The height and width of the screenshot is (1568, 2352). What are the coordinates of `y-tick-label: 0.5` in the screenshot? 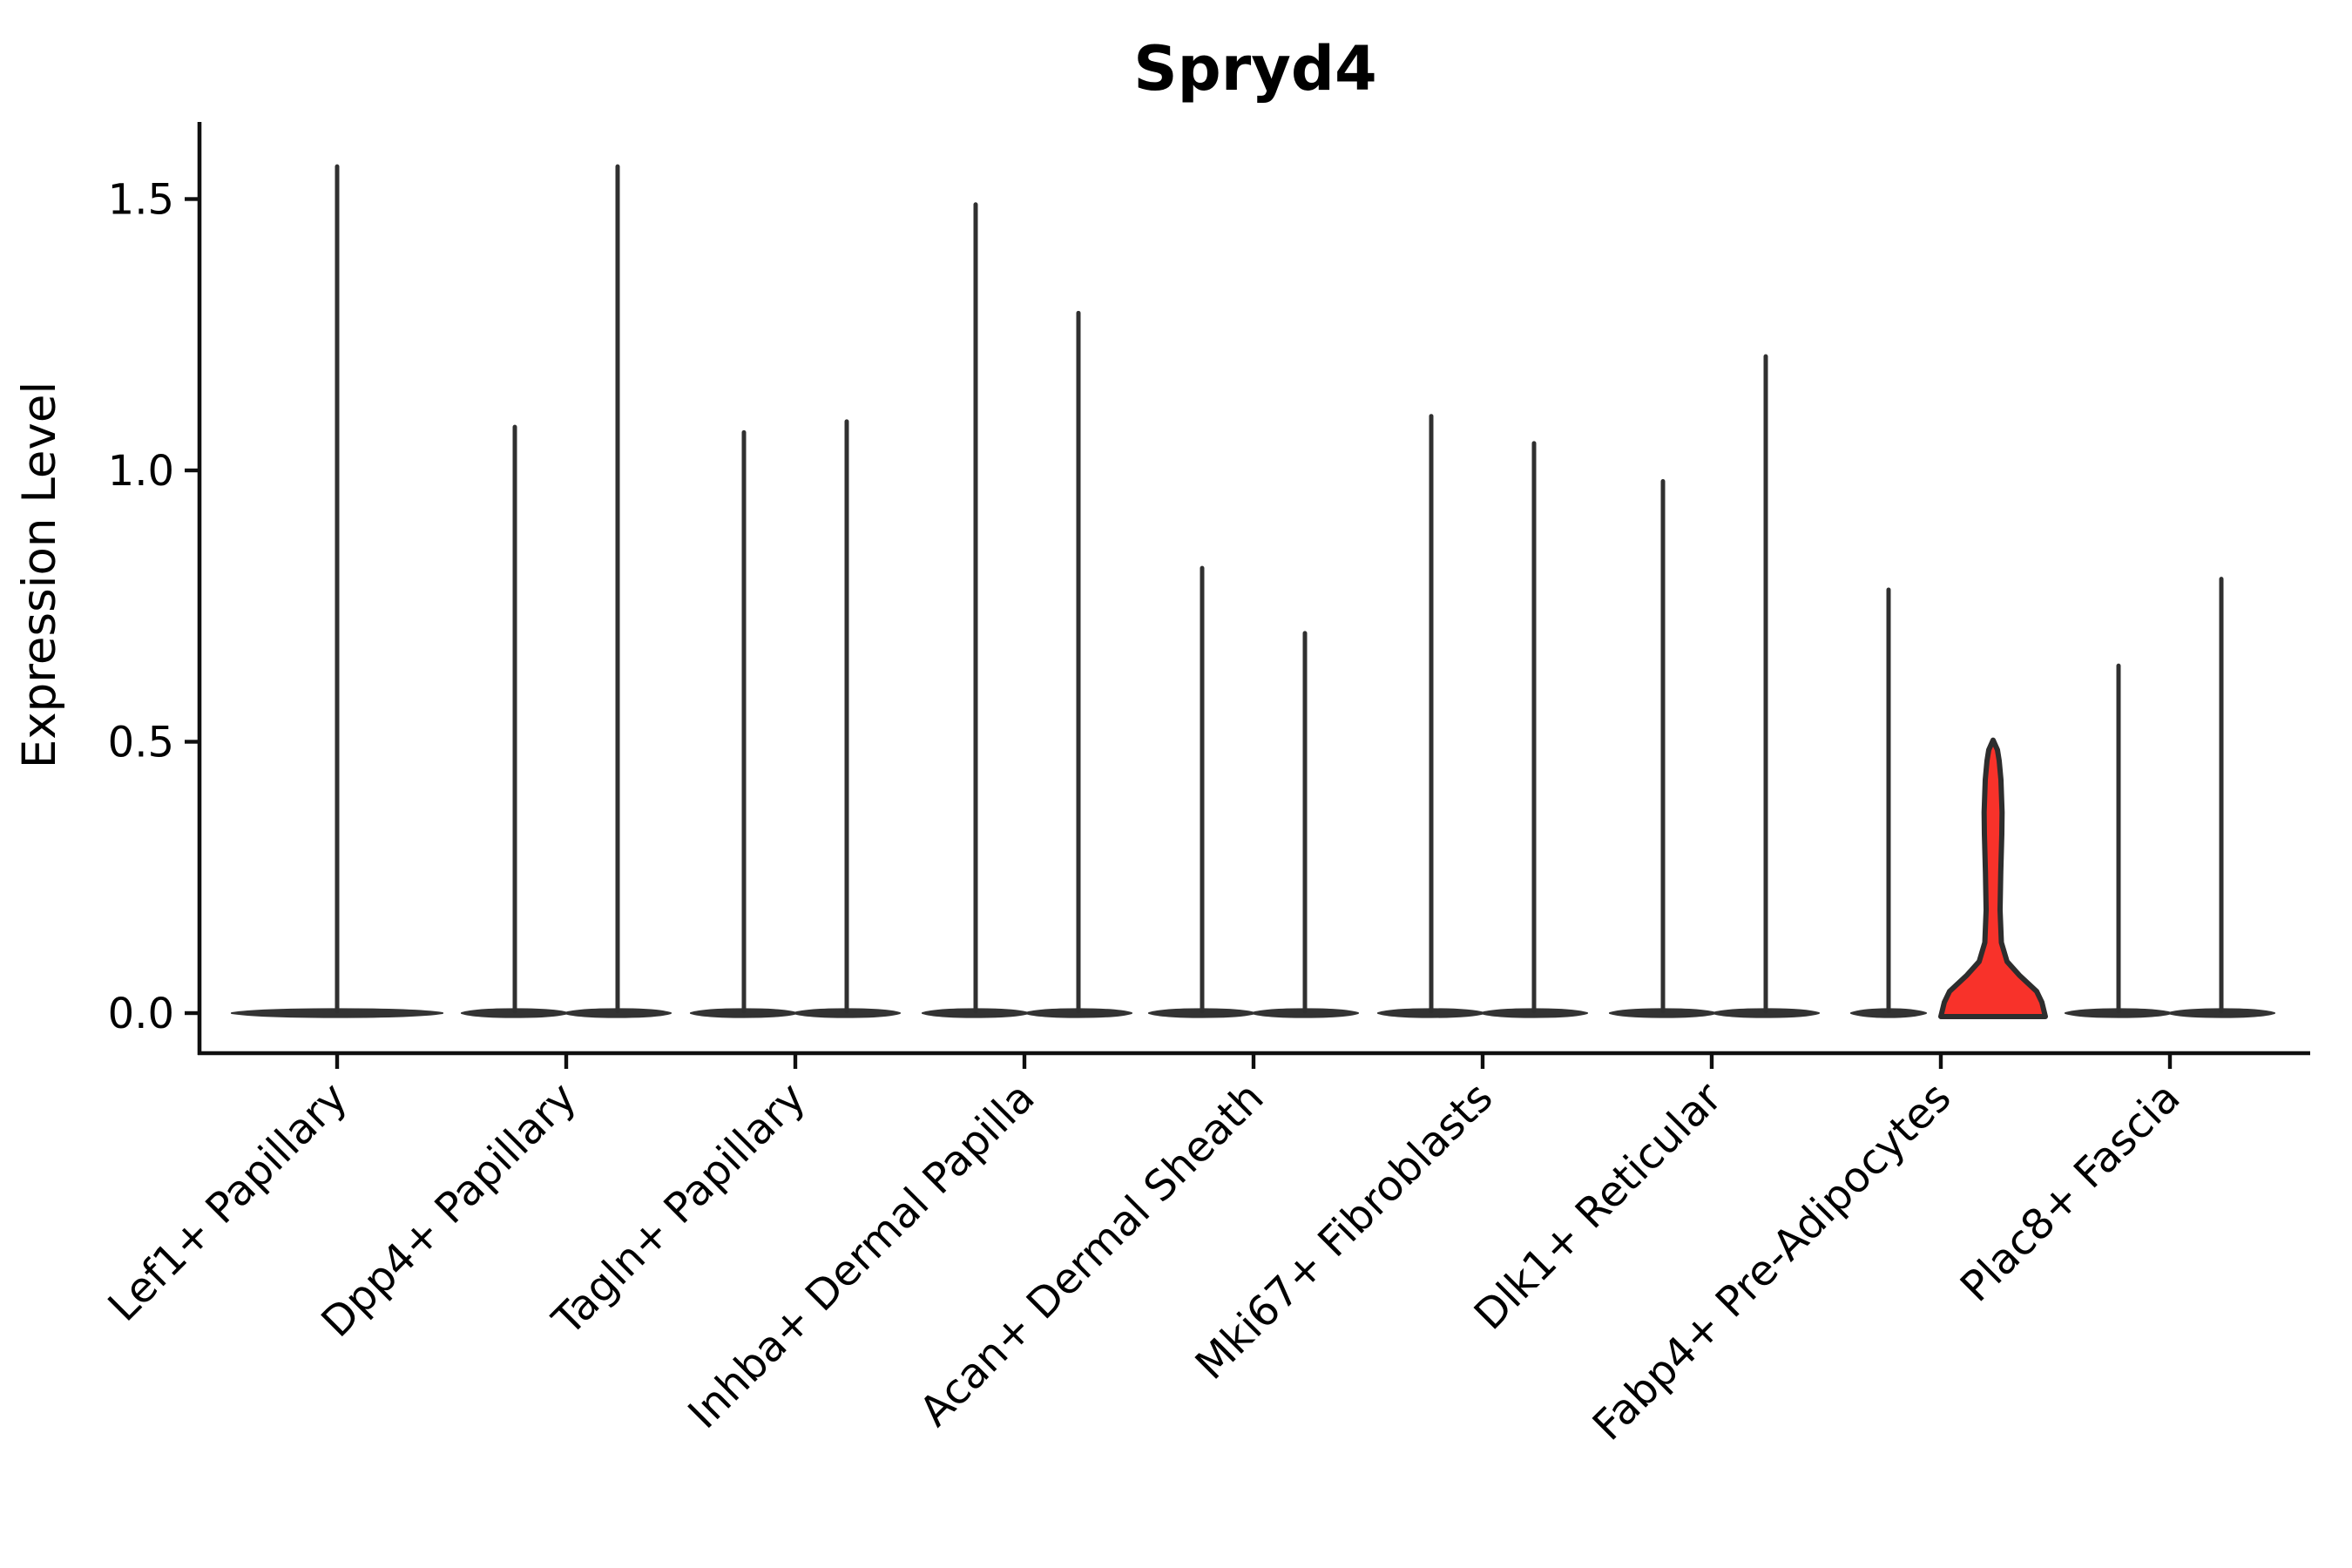 It's located at (141, 743).